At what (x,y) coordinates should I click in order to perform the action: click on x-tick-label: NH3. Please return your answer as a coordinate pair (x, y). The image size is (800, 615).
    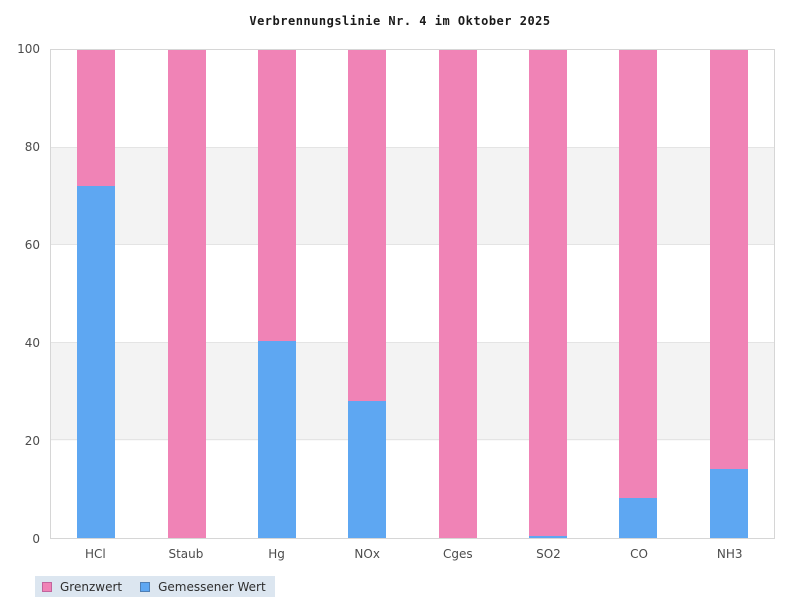
    Looking at the image, I should click on (729, 554).